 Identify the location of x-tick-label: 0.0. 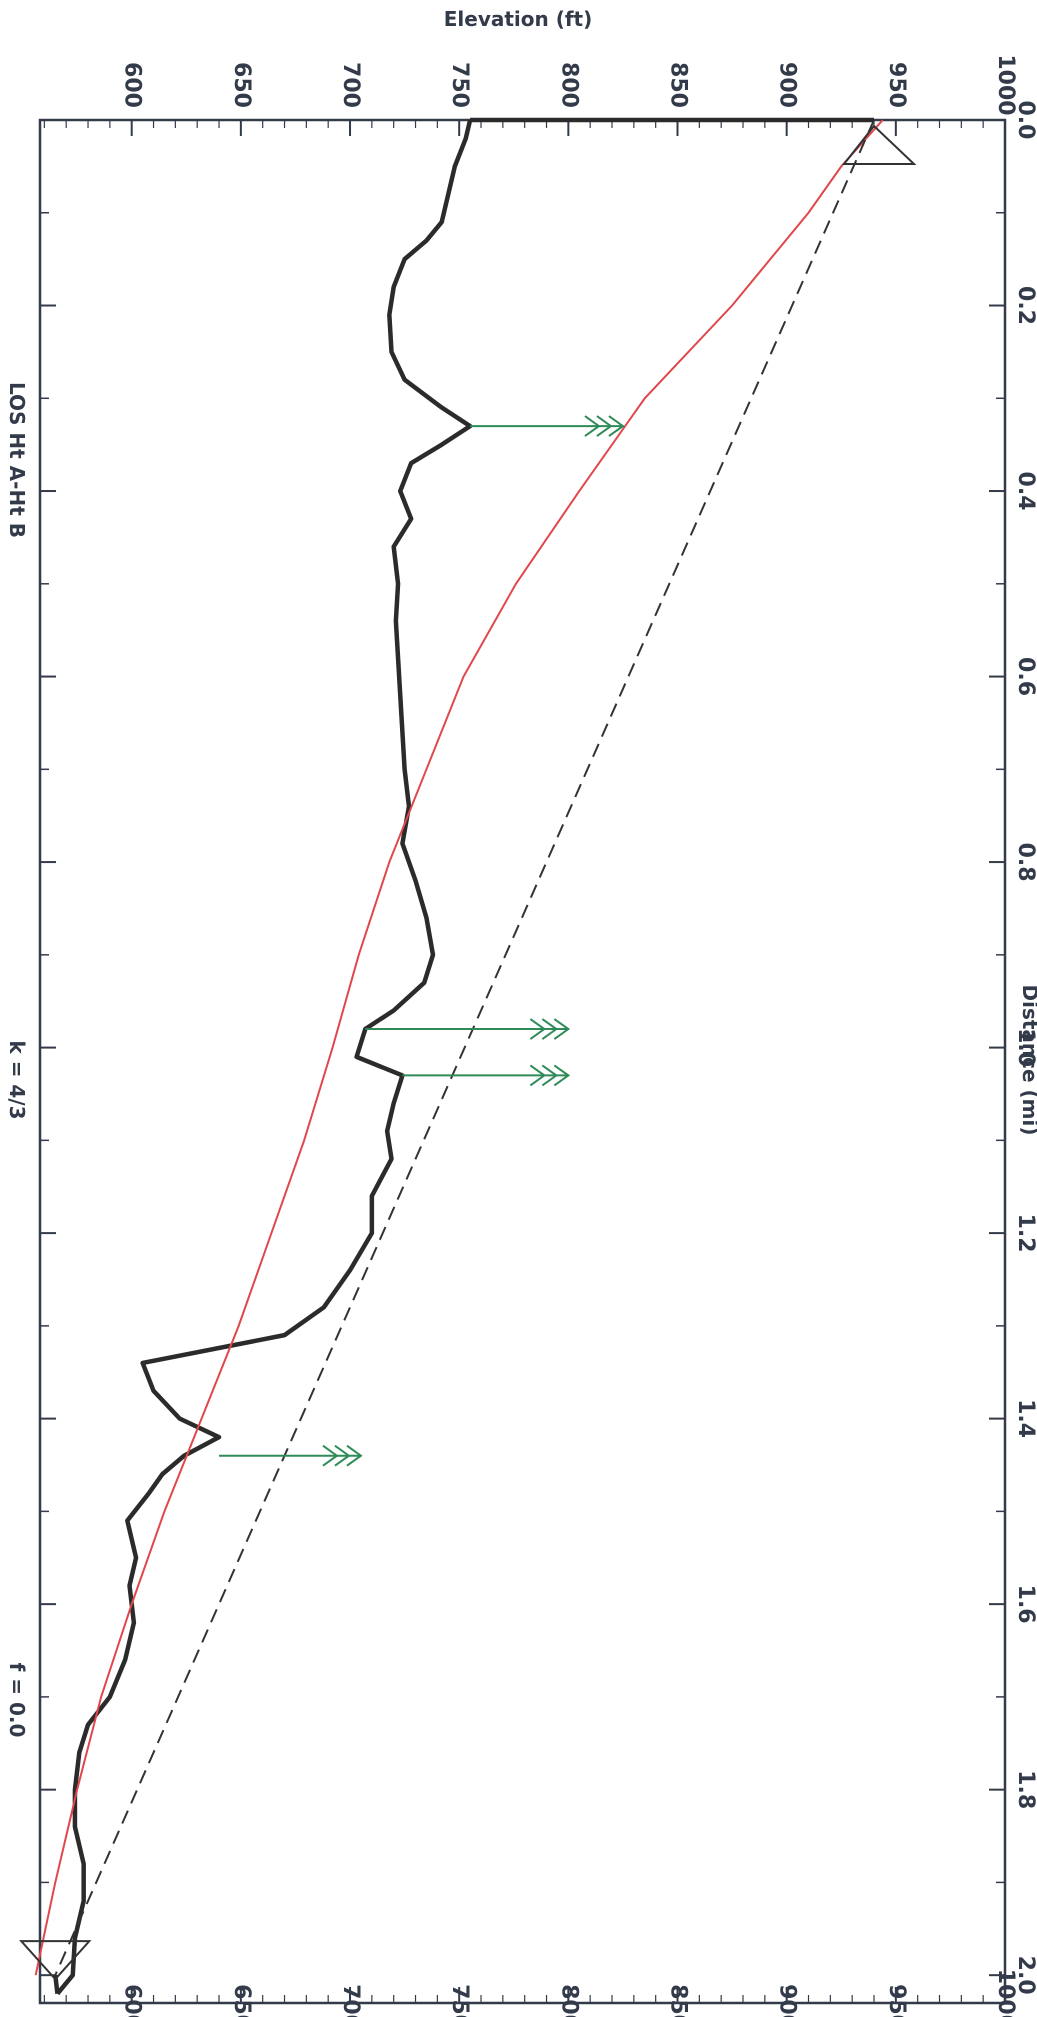
(1025, 120).